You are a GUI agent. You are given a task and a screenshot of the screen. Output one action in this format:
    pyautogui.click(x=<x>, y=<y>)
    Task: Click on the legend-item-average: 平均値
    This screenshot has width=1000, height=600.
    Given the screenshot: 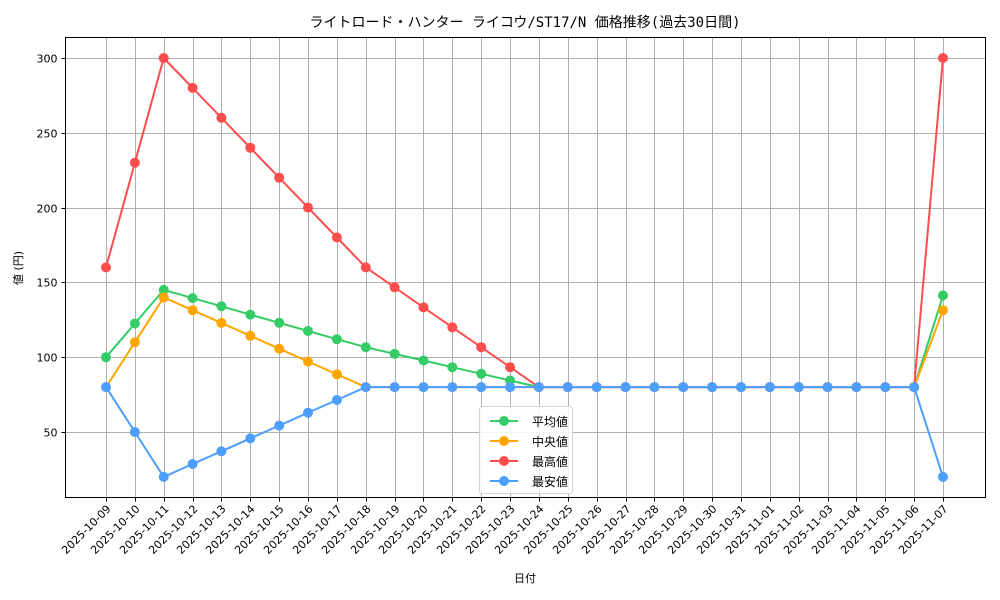 What is the action you would take?
    pyautogui.click(x=526, y=421)
    